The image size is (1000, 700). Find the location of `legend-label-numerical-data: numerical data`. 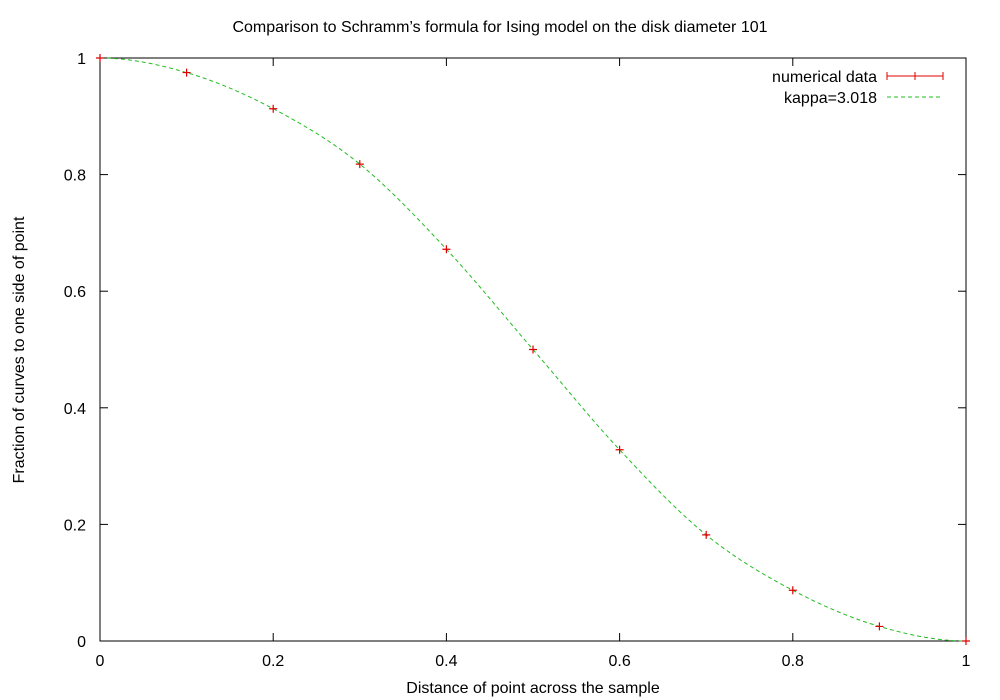

legend-label-numerical-data: numerical data is located at coordinates (824, 77).